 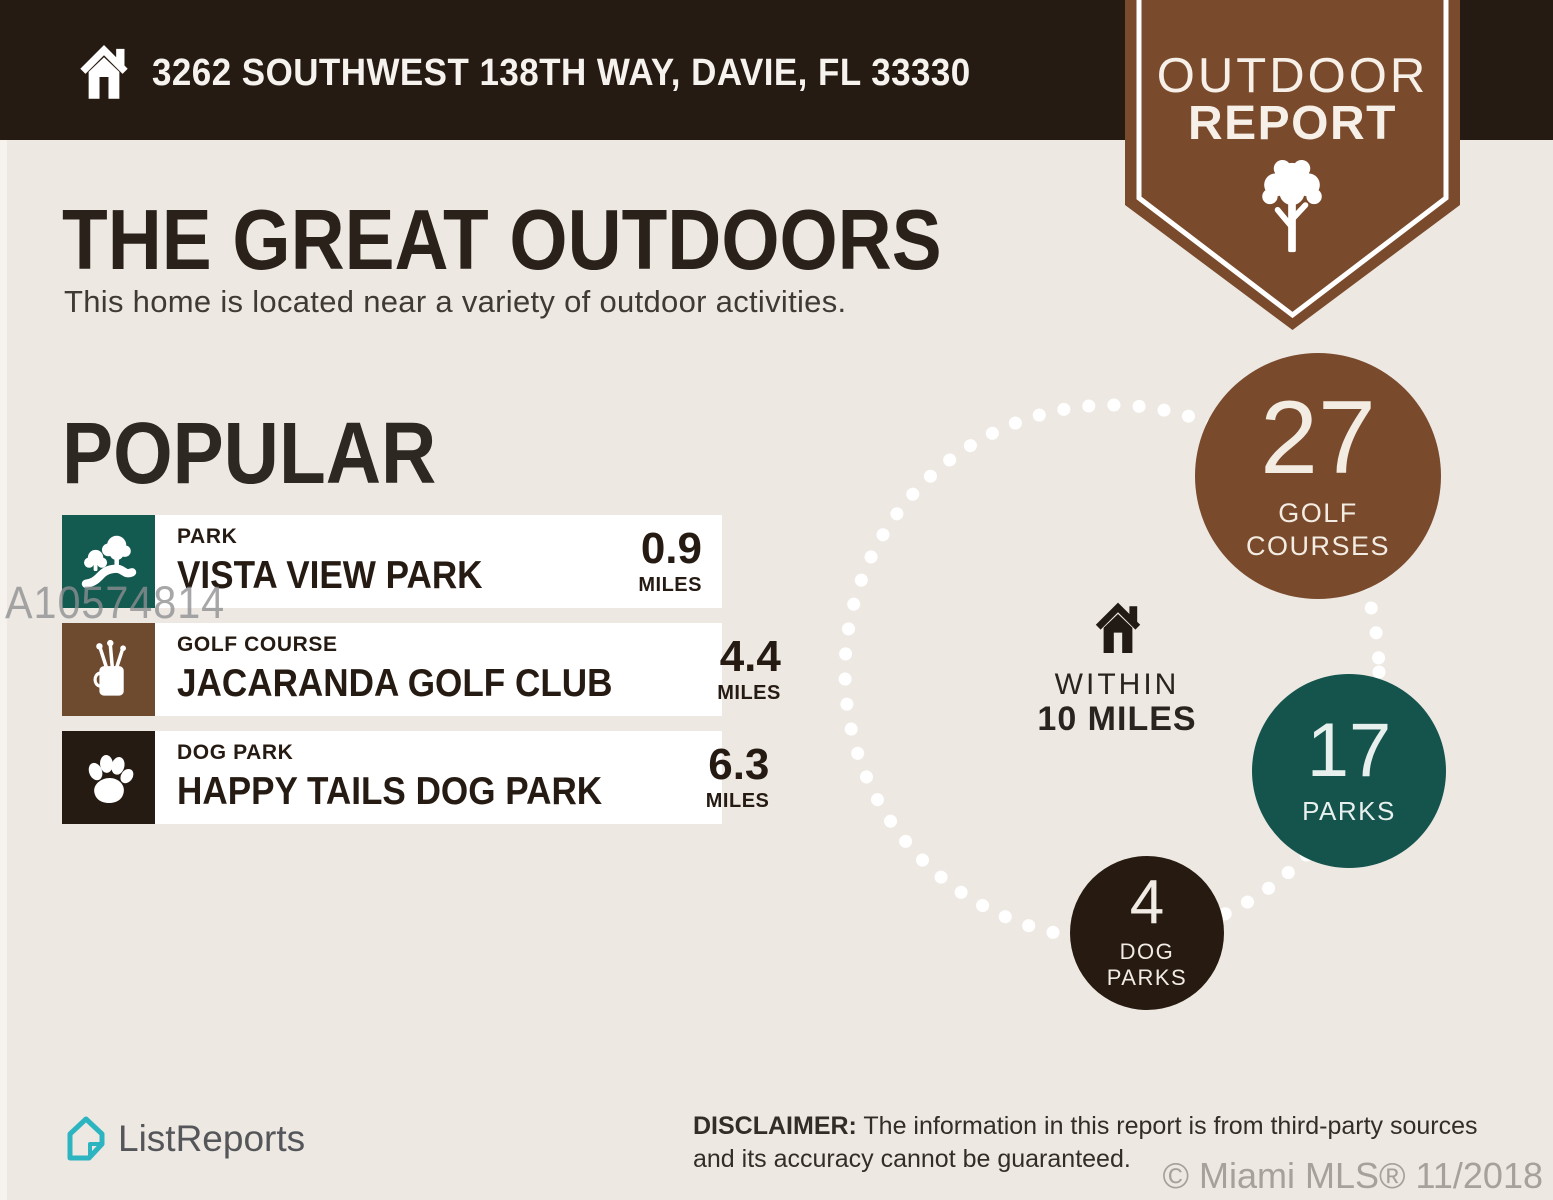 I want to click on distance-value: 4.4, so click(x=750, y=656).